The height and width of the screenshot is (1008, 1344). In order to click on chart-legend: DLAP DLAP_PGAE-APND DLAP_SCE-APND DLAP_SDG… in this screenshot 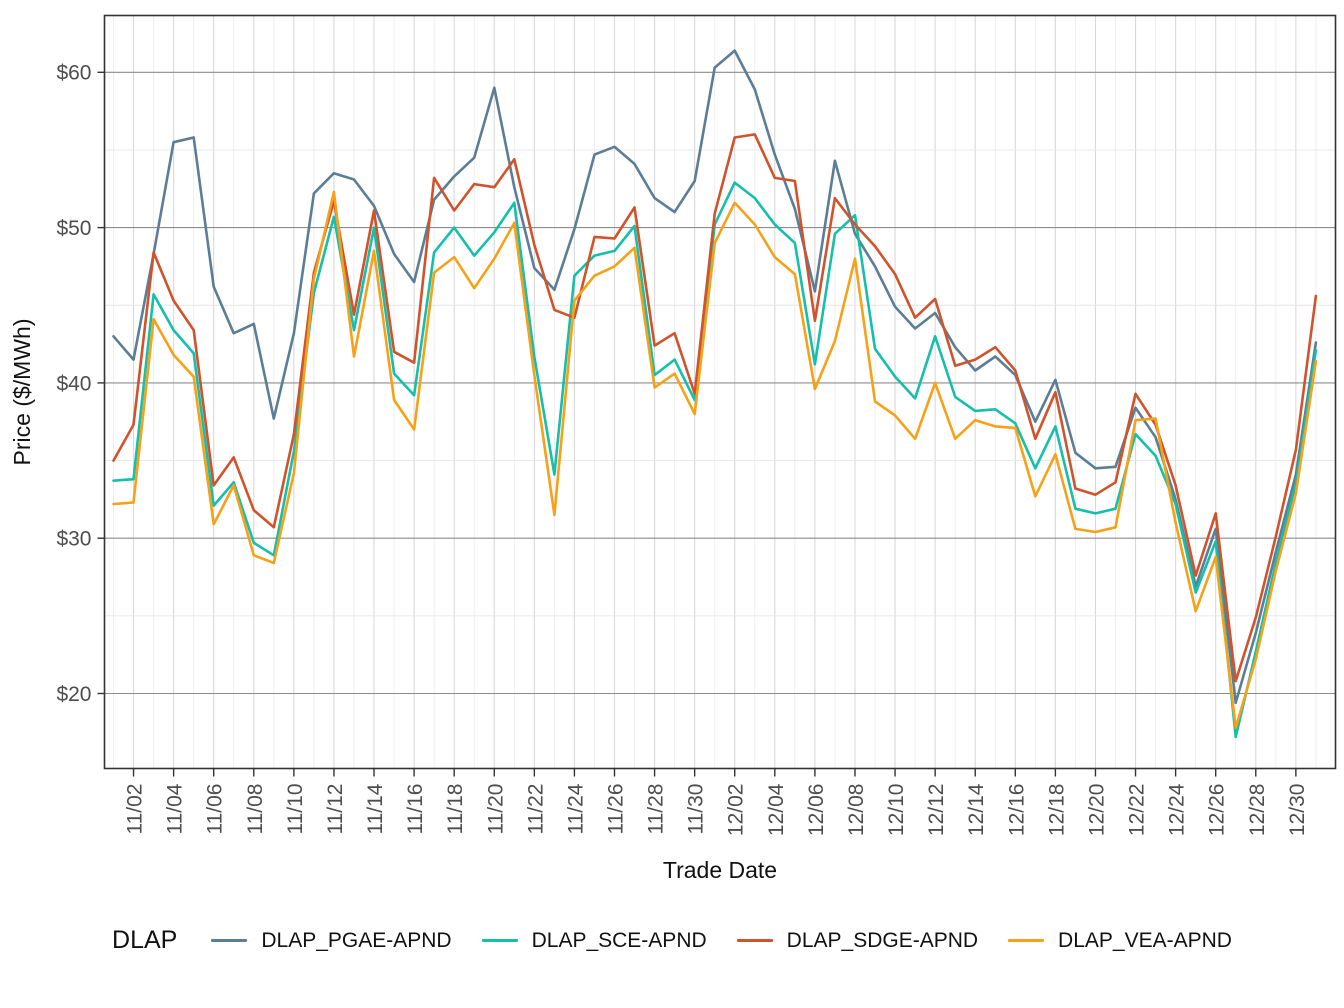, I will do `click(672, 940)`.